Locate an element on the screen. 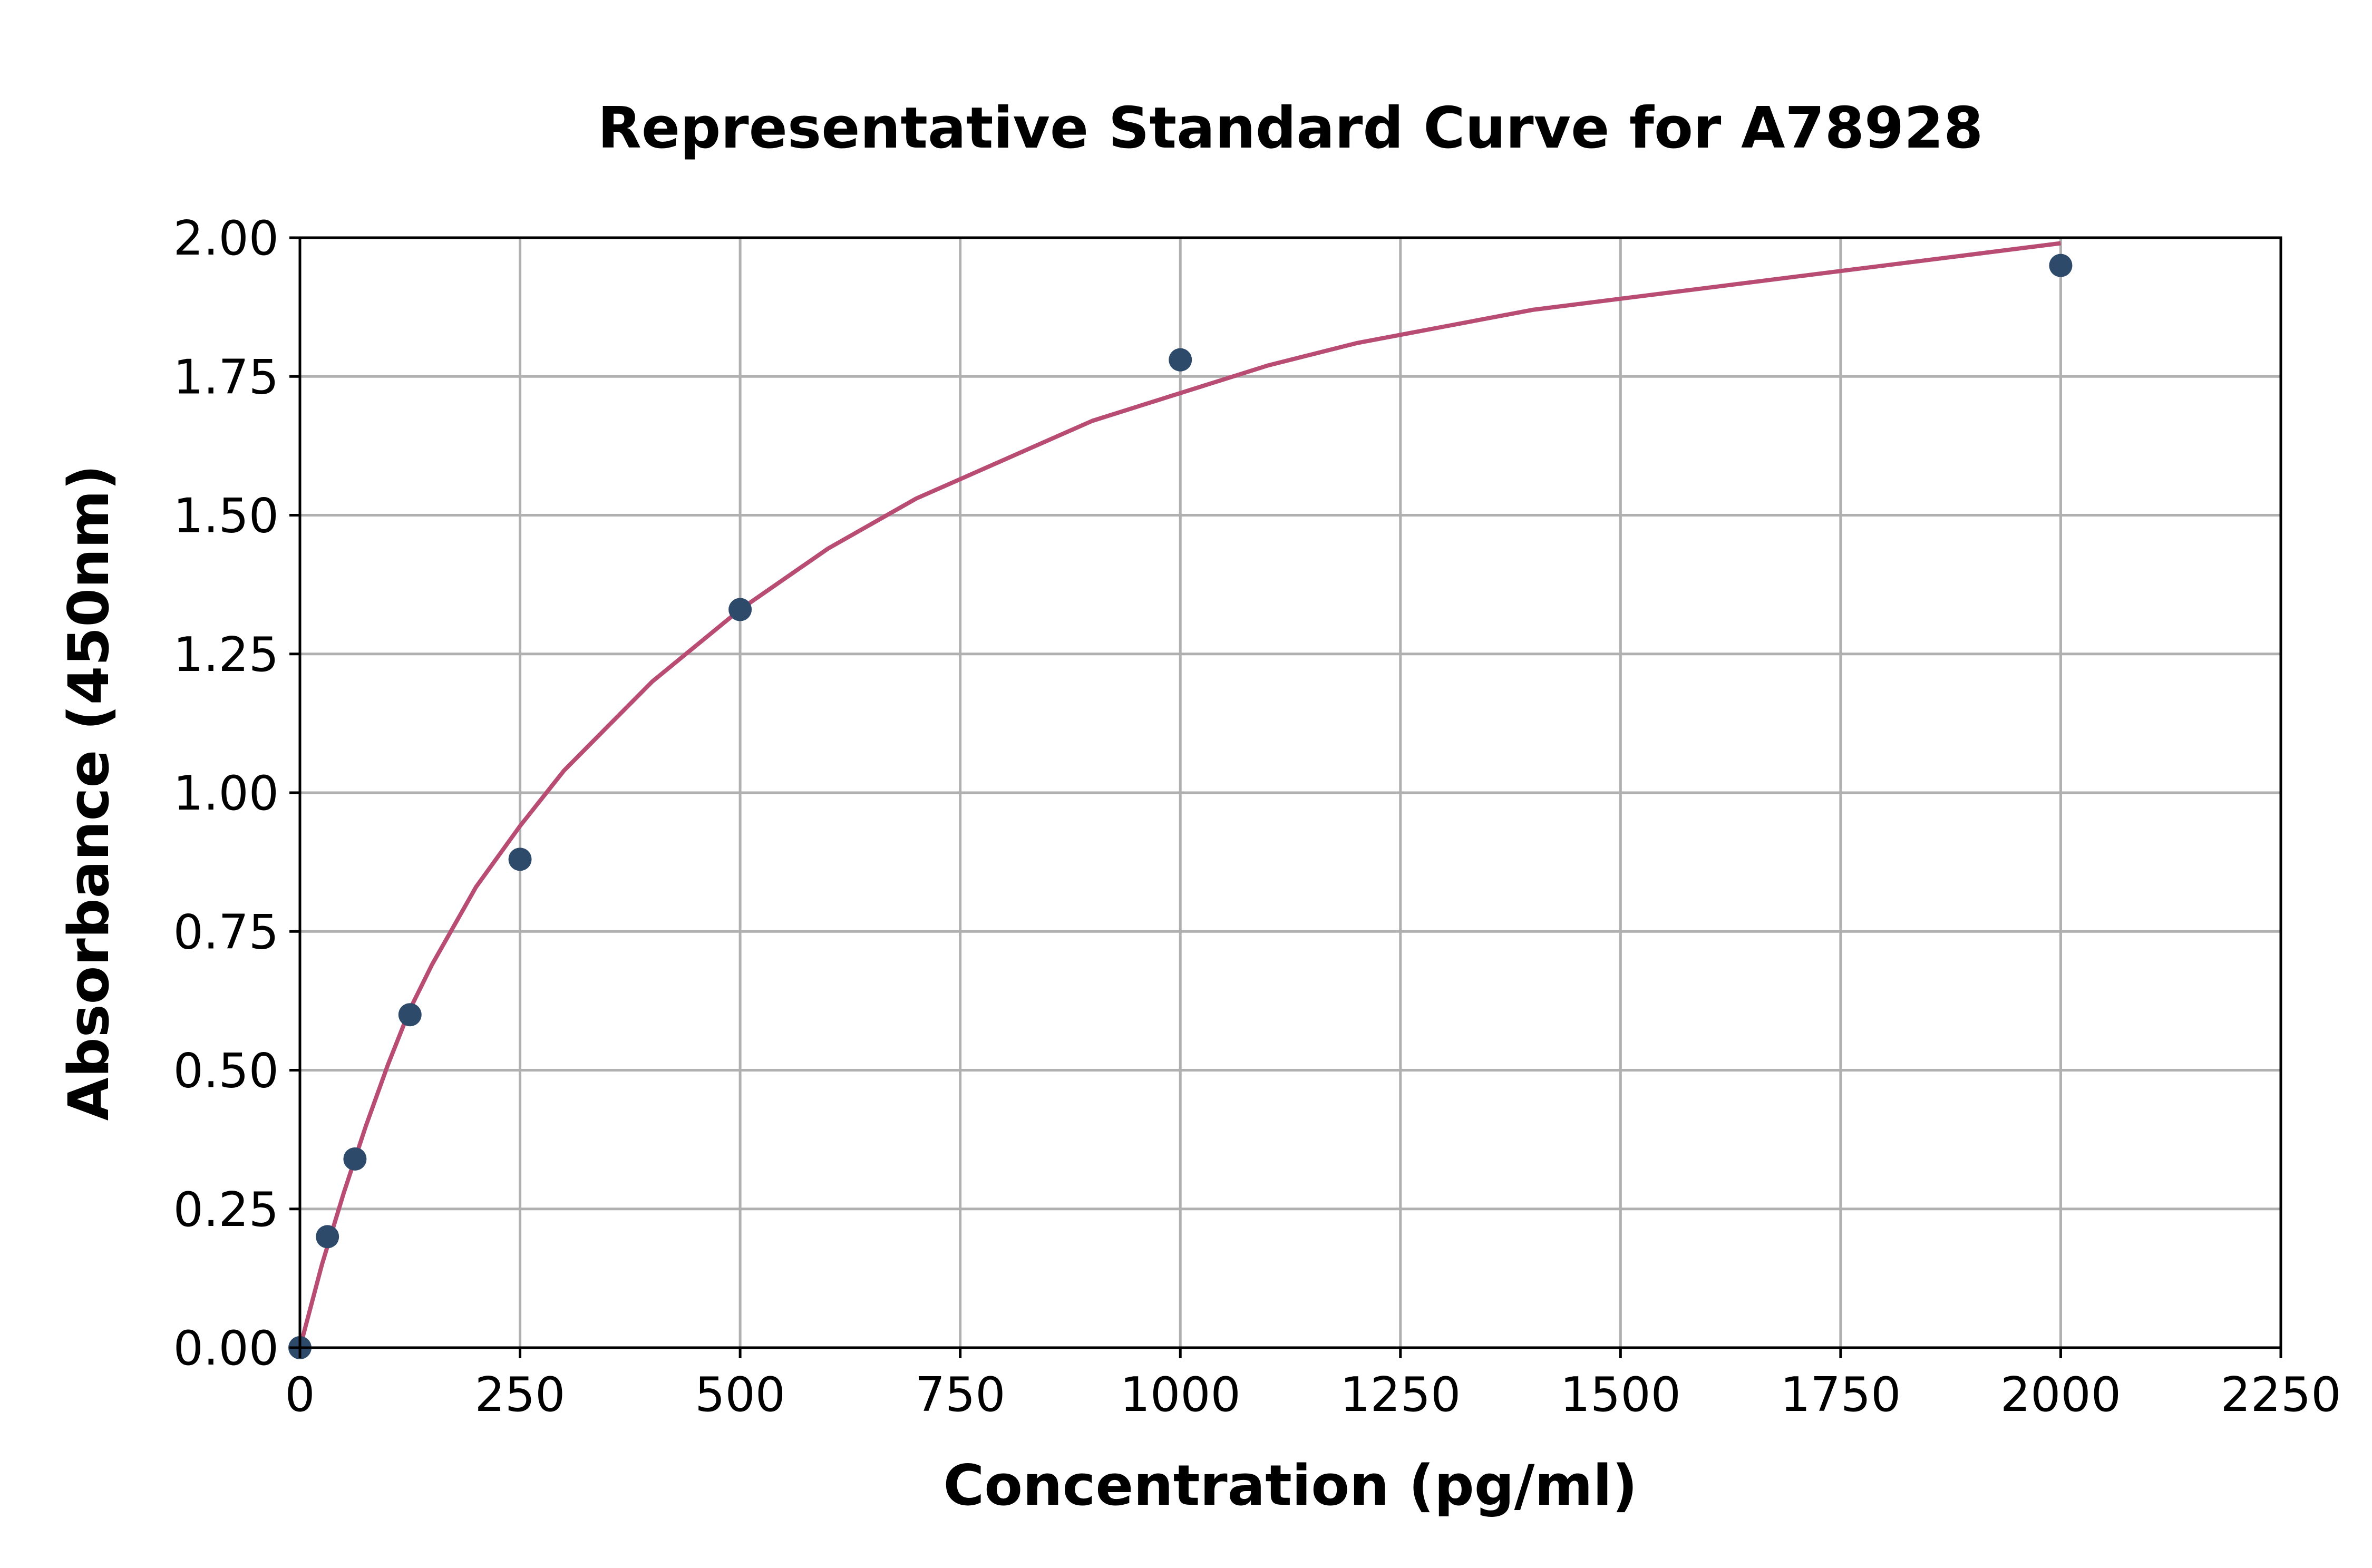 Image resolution: width=2372 pixels, height=1568 pixels. y-axis-ticks: 0.00 0.25 0.50 0.75 1.00 1.25 1.50 1.75 2.00 is located at coordinates (236, 794).